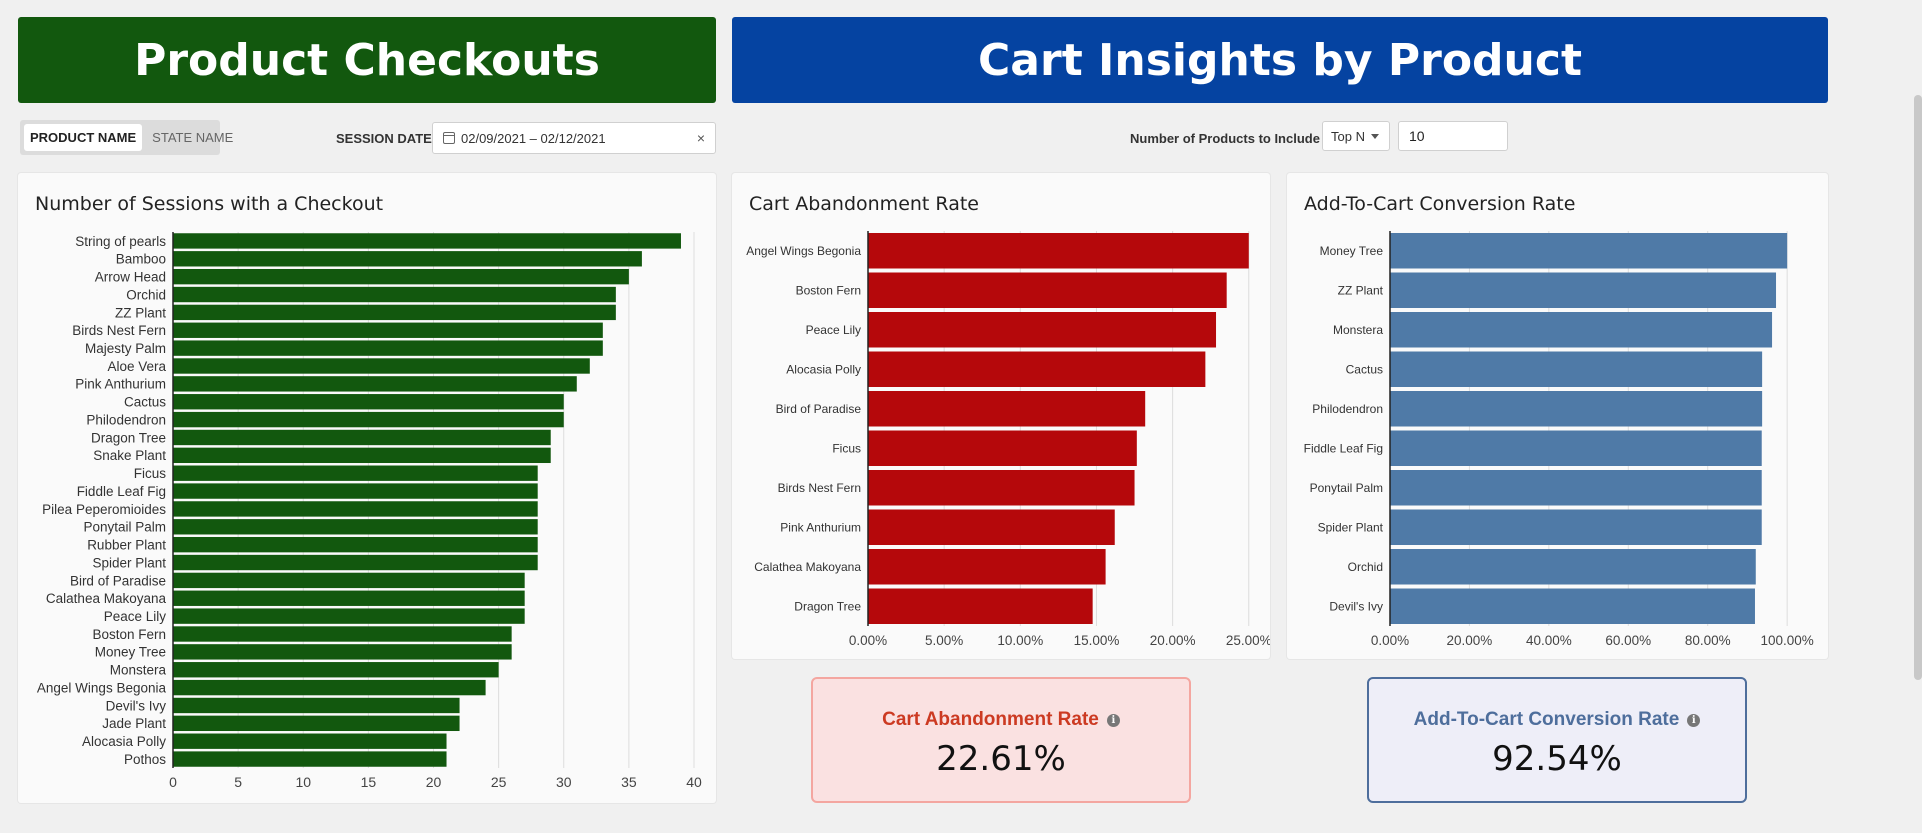 This screenshot has height=833, width=1922. Describe the element at coordinates (1001, 759) in the screenshot. I see `abandon-kpi-value: 22.61%` at that location.